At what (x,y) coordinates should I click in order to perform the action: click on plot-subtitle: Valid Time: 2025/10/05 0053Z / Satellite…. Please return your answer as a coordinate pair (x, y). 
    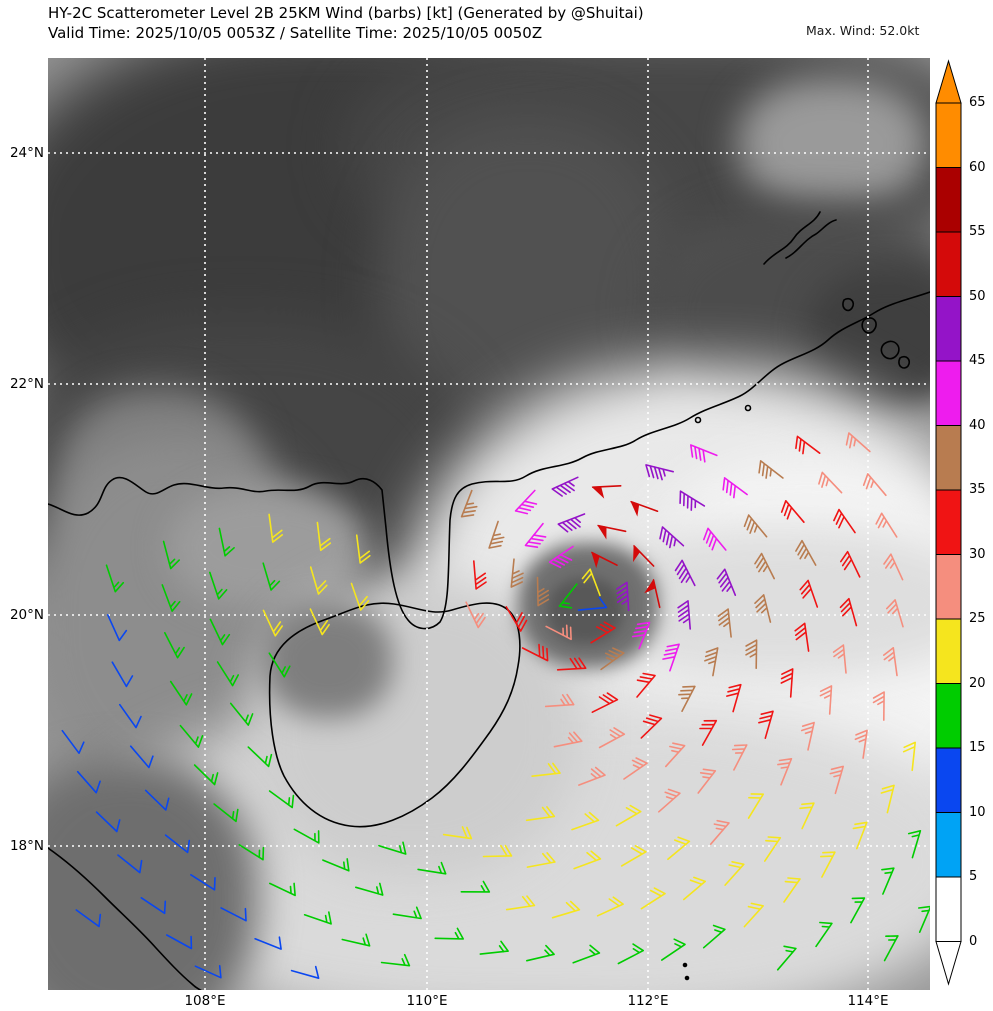
    Looking at the image, I should click on (295, 33).